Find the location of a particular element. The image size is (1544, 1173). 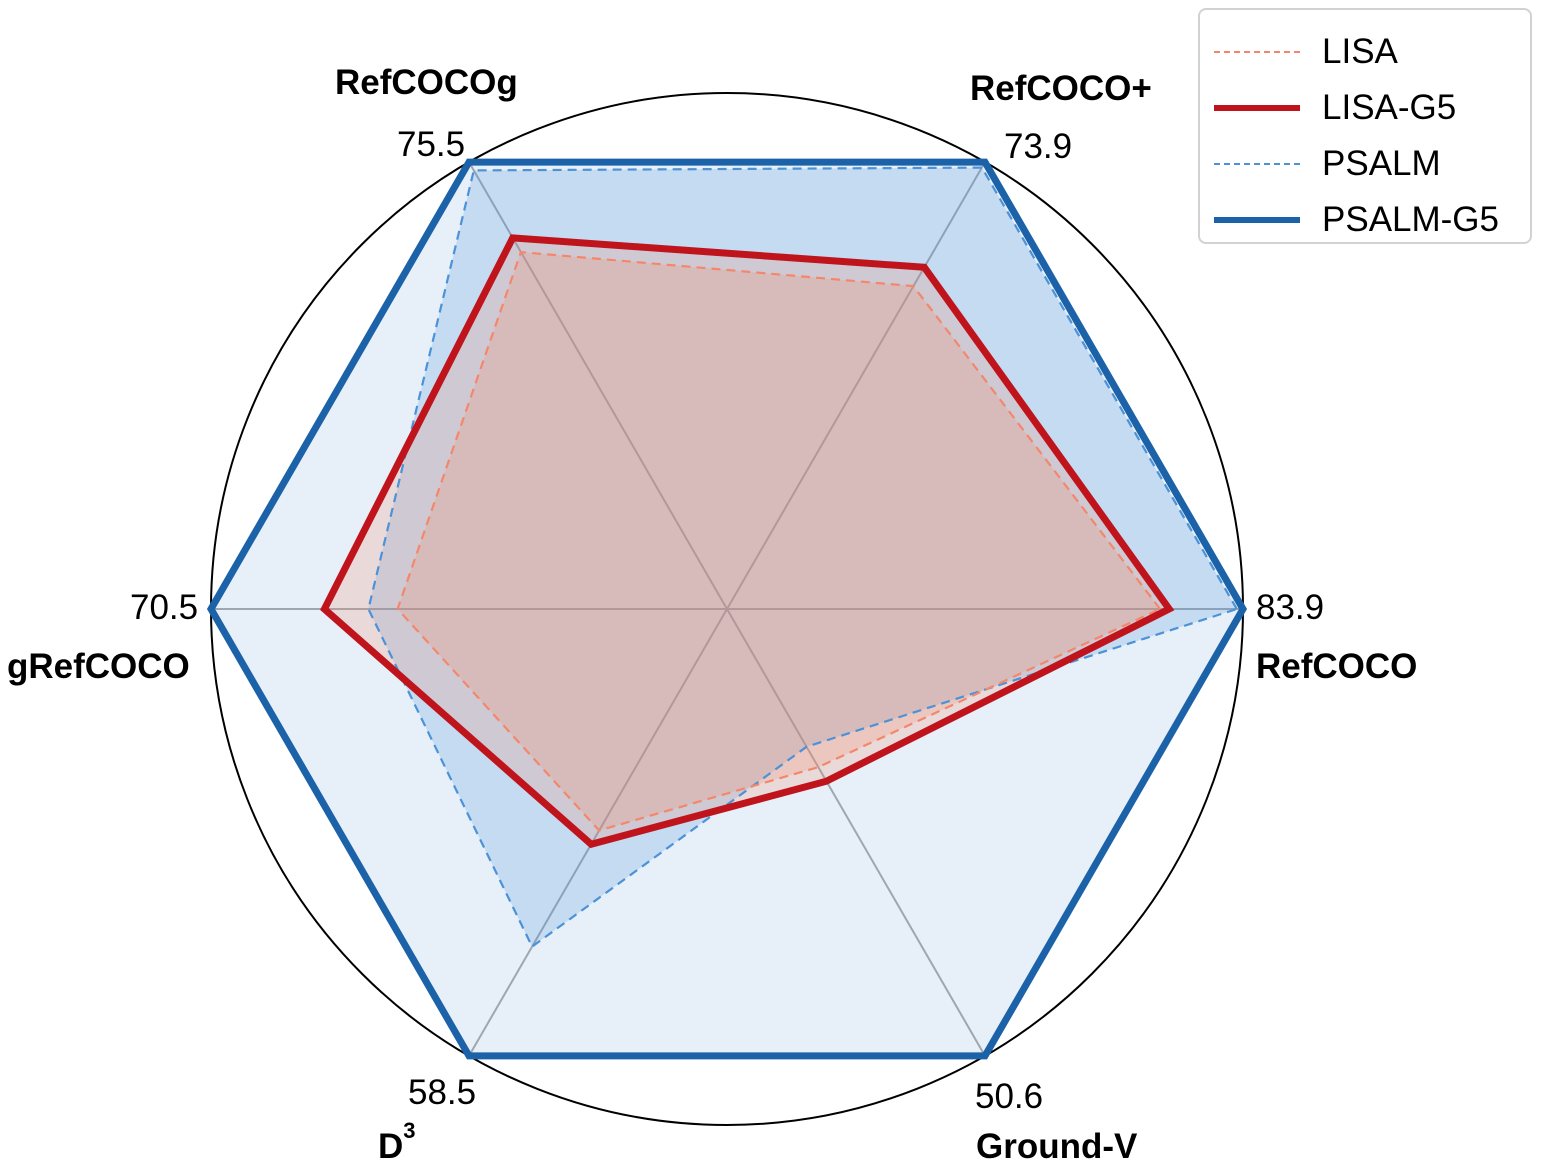

axis-max-refcoco-plus: 73.9 is located at coordinates (1038, 146).